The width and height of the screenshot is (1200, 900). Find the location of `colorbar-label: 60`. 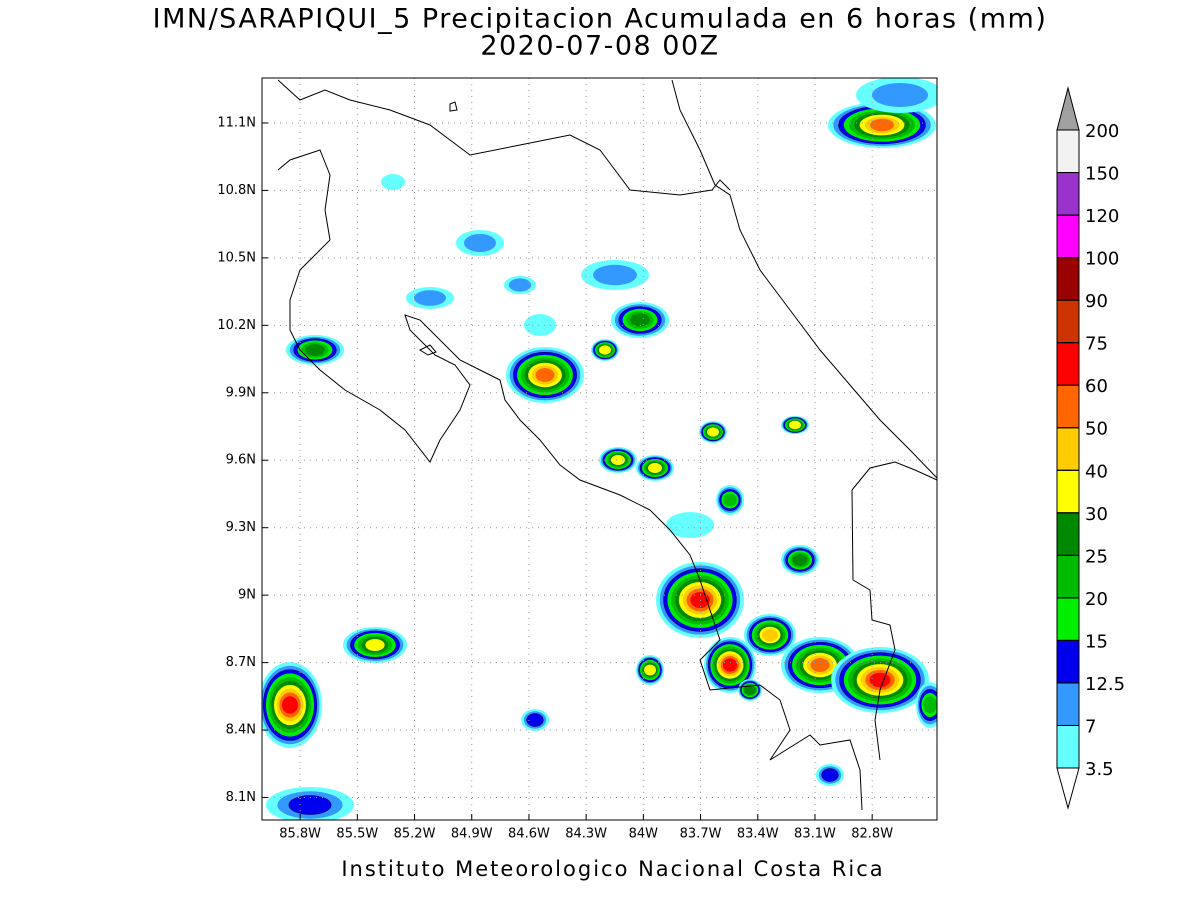

colorbar-label: 60 is located at coordinates (1096, 386).